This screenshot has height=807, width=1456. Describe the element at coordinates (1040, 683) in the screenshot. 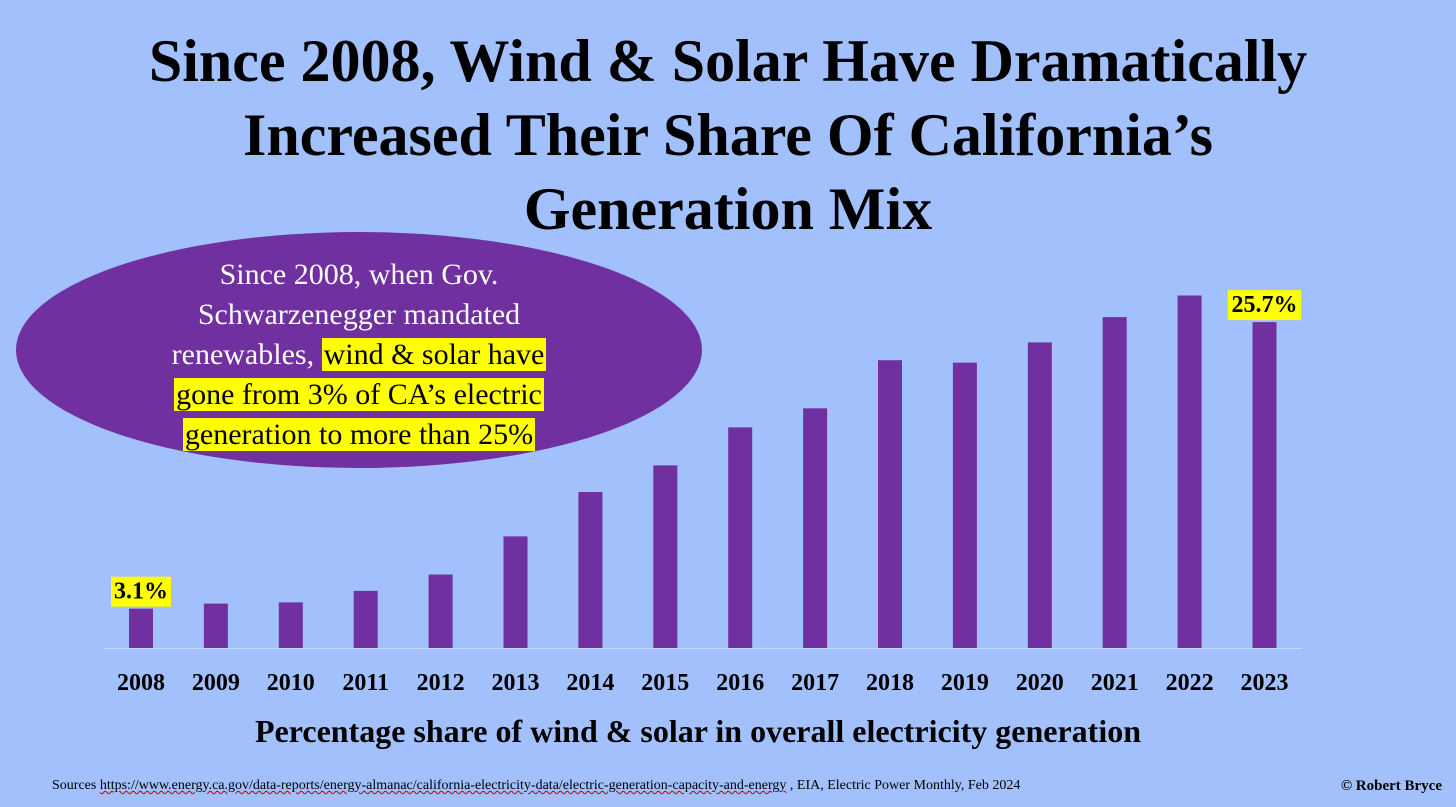

I see `x-tick-label-2020: 2020` at that location.